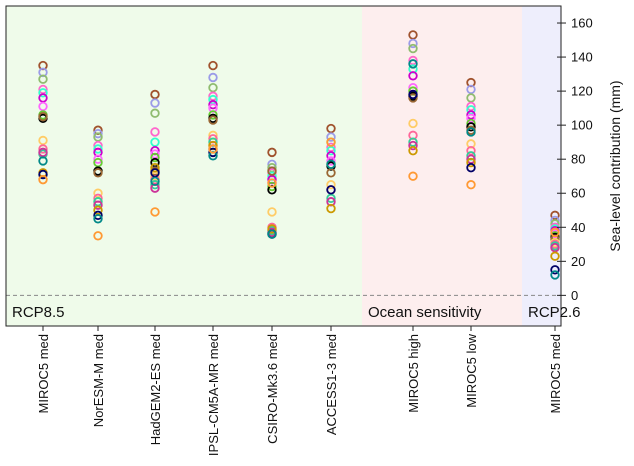  Describe the element at coordinates (541, 166) in the screenshot. I see `region-background` at that location.